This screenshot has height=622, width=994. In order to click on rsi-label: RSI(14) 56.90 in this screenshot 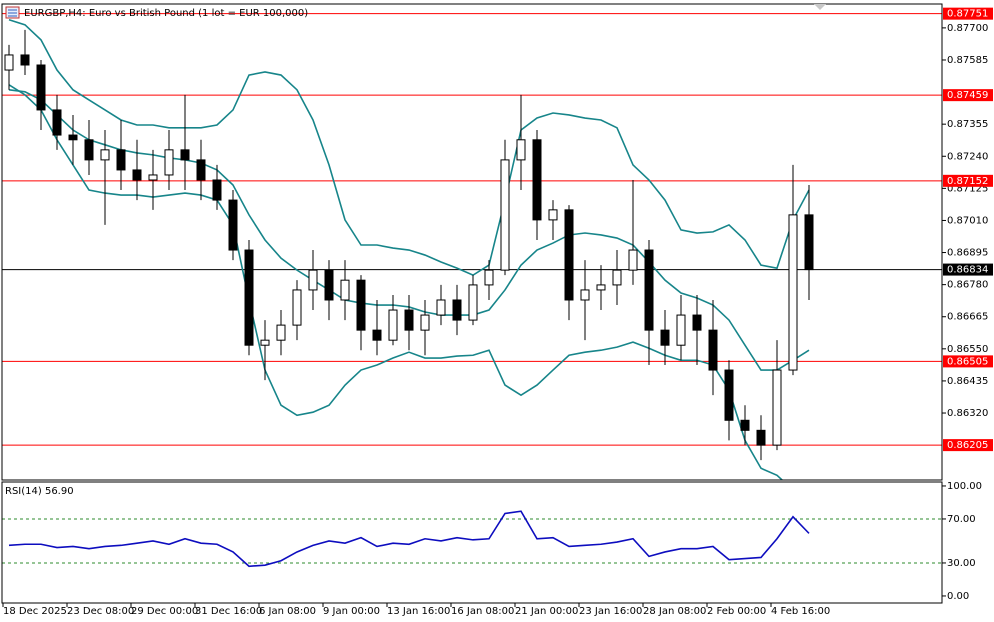, I will do `click(39, 491)`.